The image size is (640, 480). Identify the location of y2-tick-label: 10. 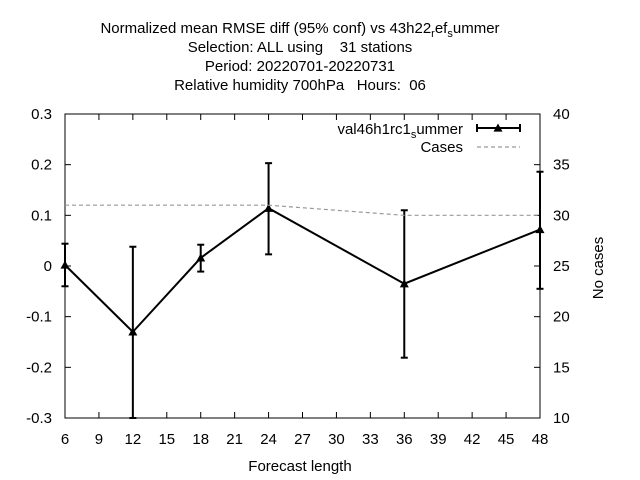
(561, 418).